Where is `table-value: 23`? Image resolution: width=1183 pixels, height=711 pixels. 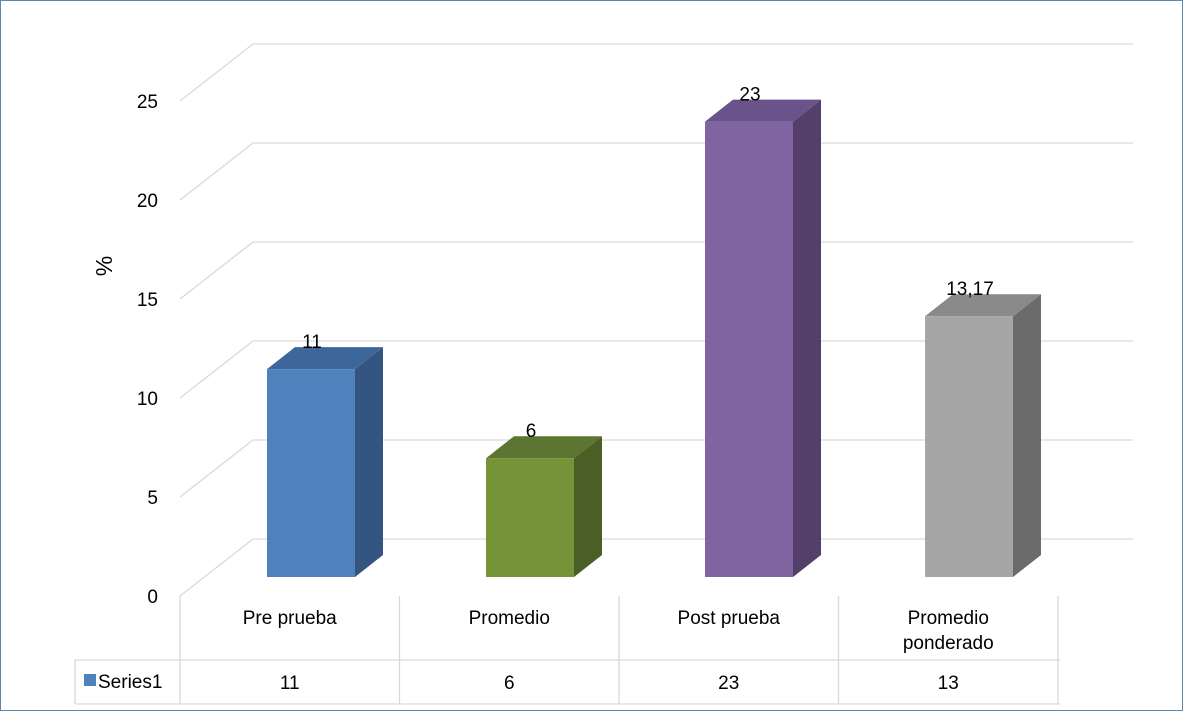
table-value: 23 is located at coordinates (728, 683).